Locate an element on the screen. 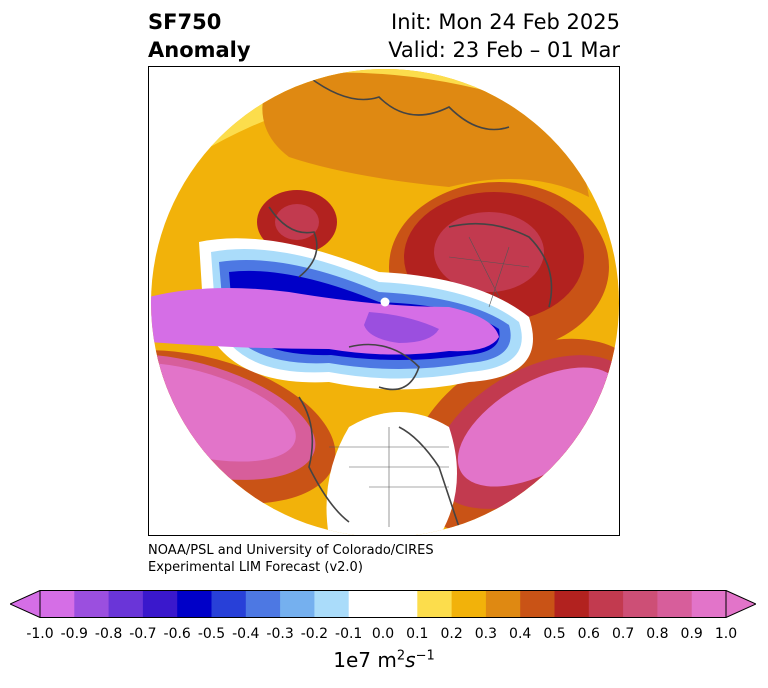  colorbar-tick-label: 0.0 is located at coordinates (383, 634).